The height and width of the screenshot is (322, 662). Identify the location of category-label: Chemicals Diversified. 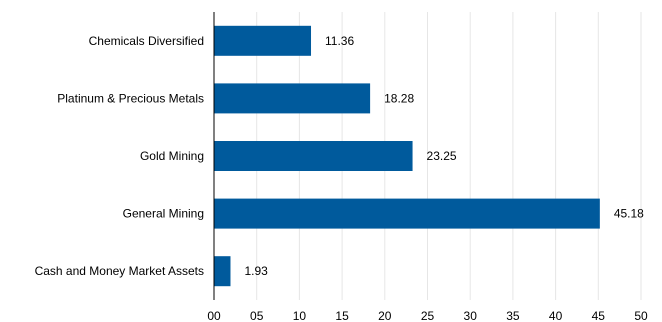
(146, 41).